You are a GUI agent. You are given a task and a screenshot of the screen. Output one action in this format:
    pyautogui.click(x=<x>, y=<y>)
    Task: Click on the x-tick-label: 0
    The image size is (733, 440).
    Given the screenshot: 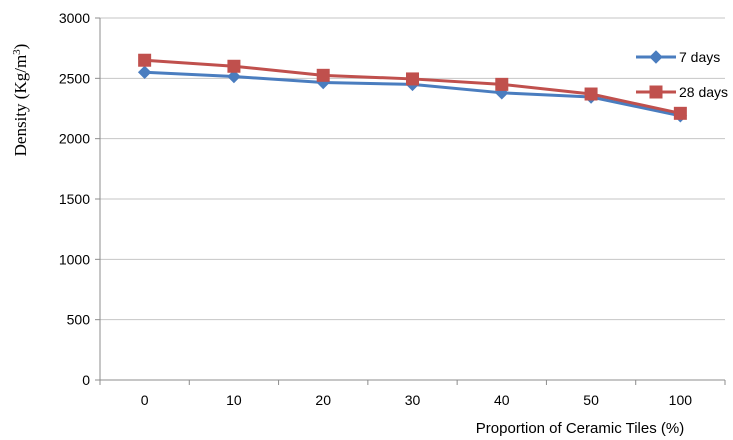 What is the action you would take?
    pyautogui.click(x=145, y=400)
    